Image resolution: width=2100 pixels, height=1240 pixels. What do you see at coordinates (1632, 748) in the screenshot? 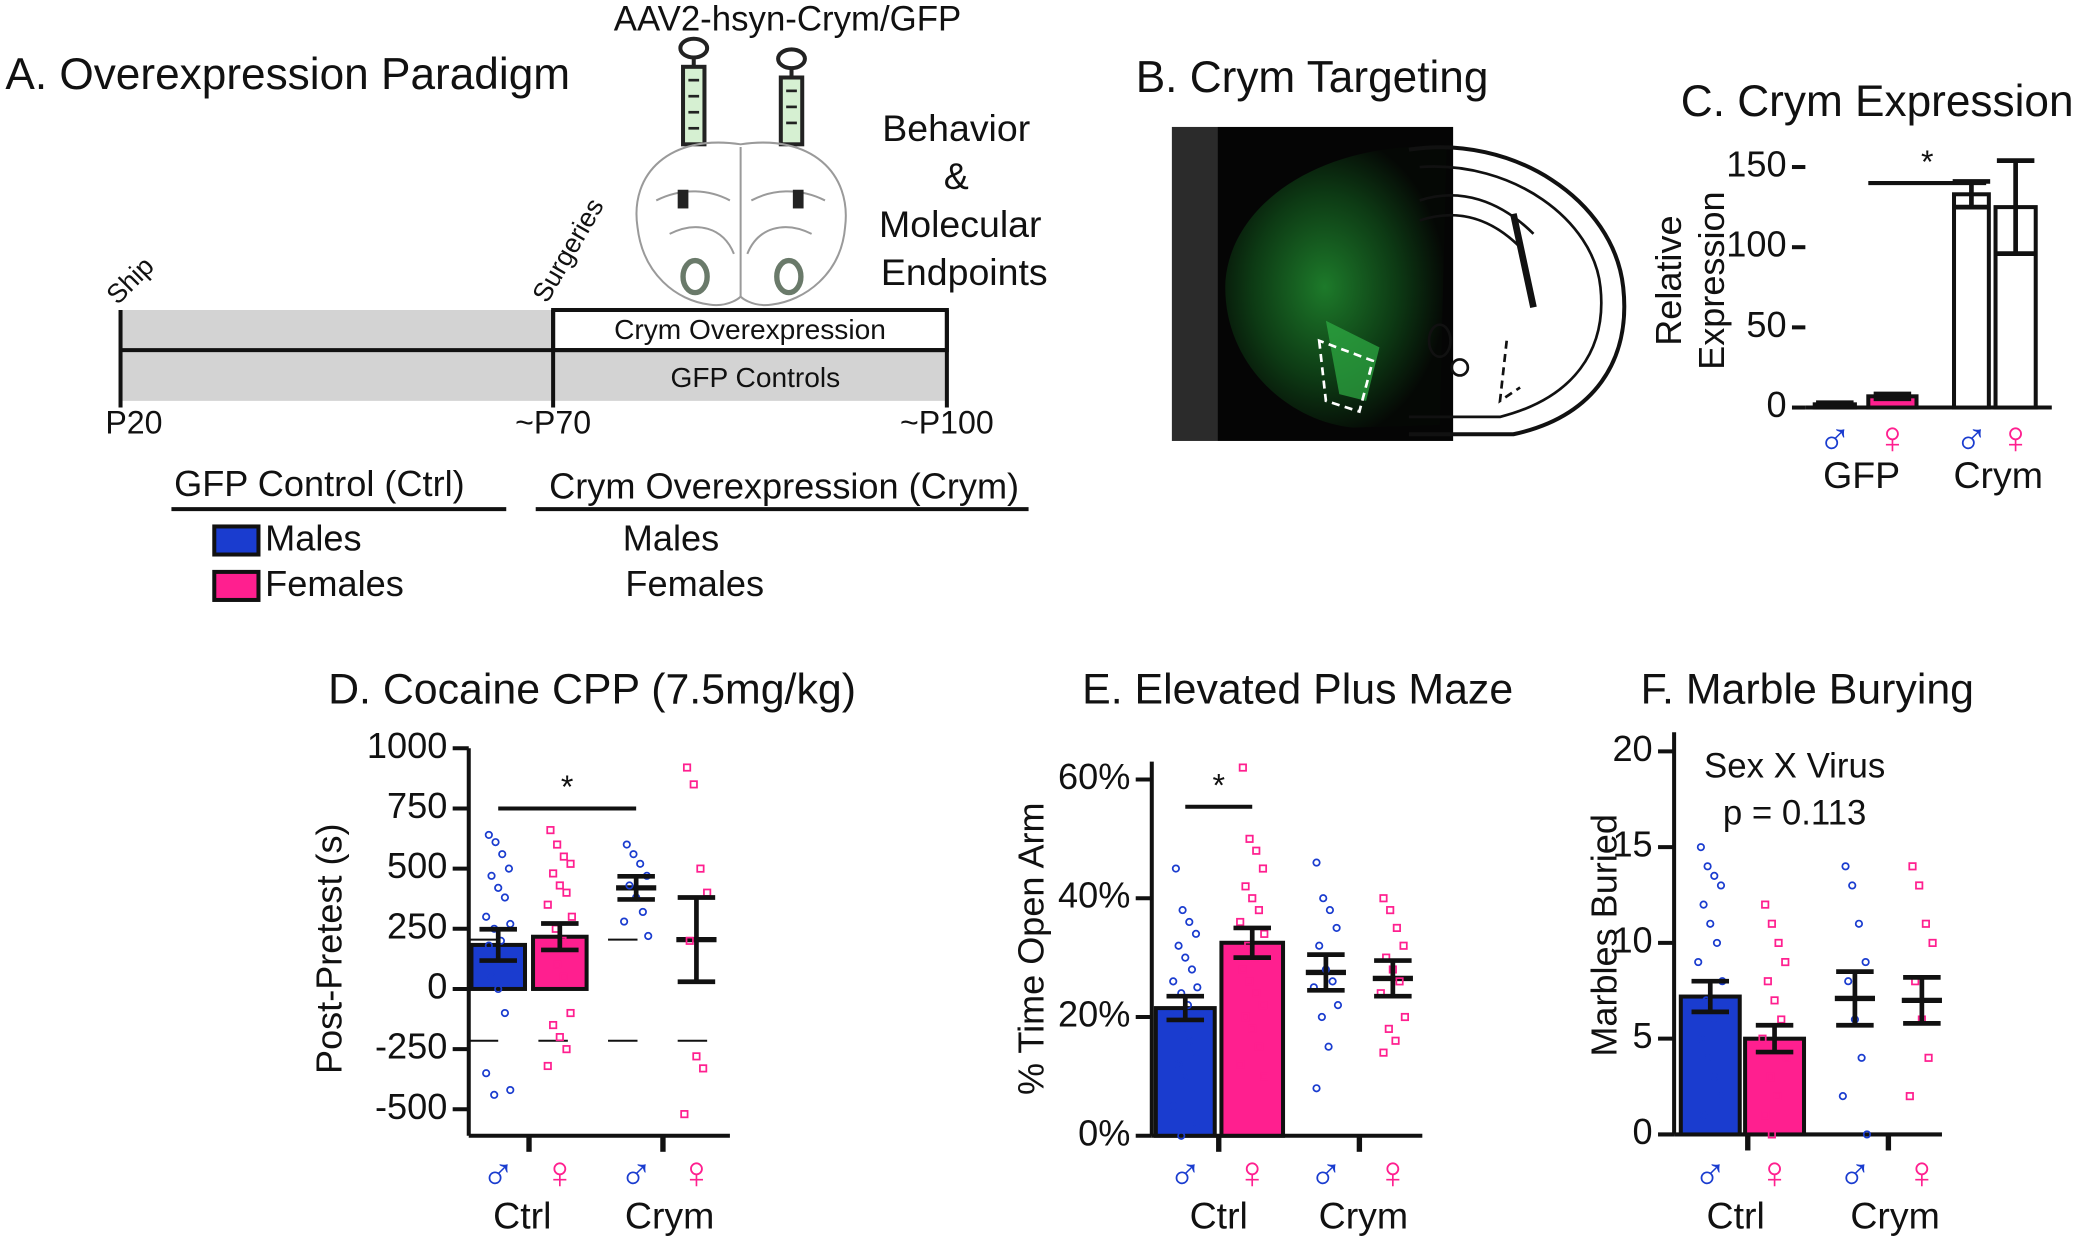
I see `y-tick-label: 20` at bounding box center [1632, 748].